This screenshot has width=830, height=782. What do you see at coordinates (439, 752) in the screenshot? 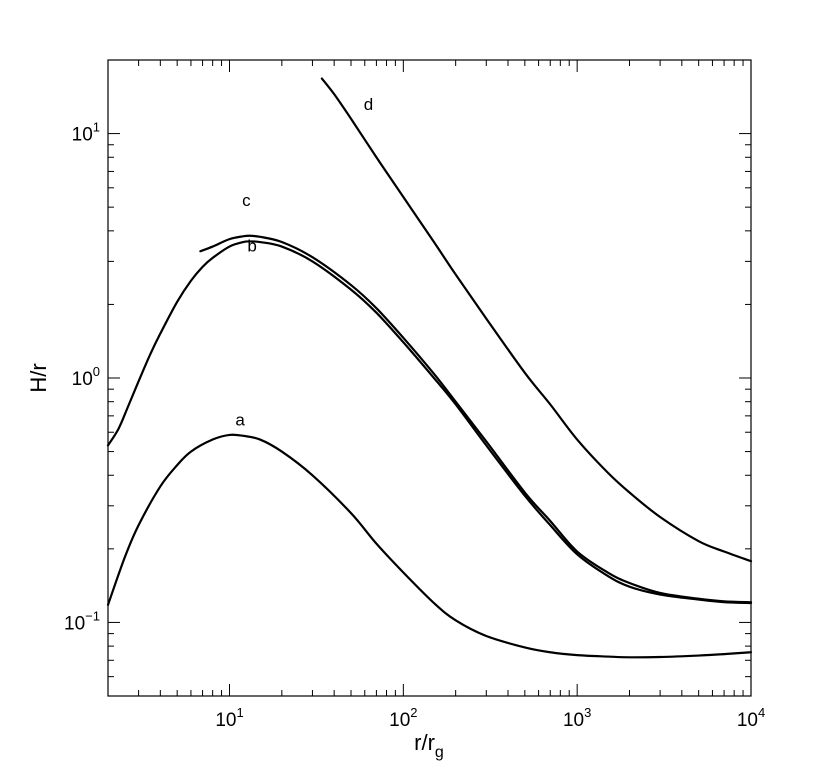
I see `x-axis-title-sub: g` at bounding box center [439, 752].